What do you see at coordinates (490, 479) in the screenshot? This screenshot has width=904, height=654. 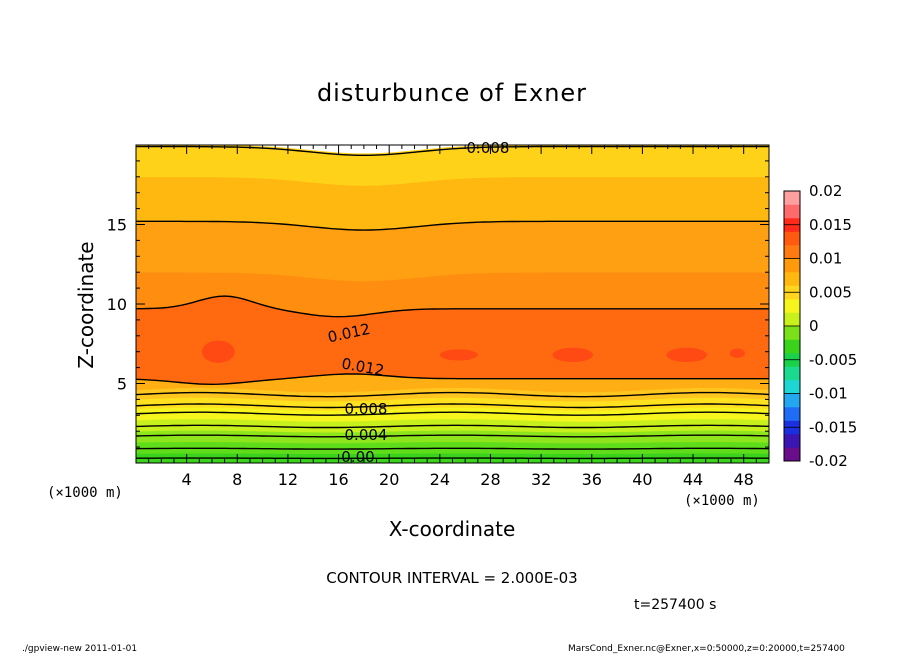 I see `x-tick-label: 28` at bounding box center [490, 479].